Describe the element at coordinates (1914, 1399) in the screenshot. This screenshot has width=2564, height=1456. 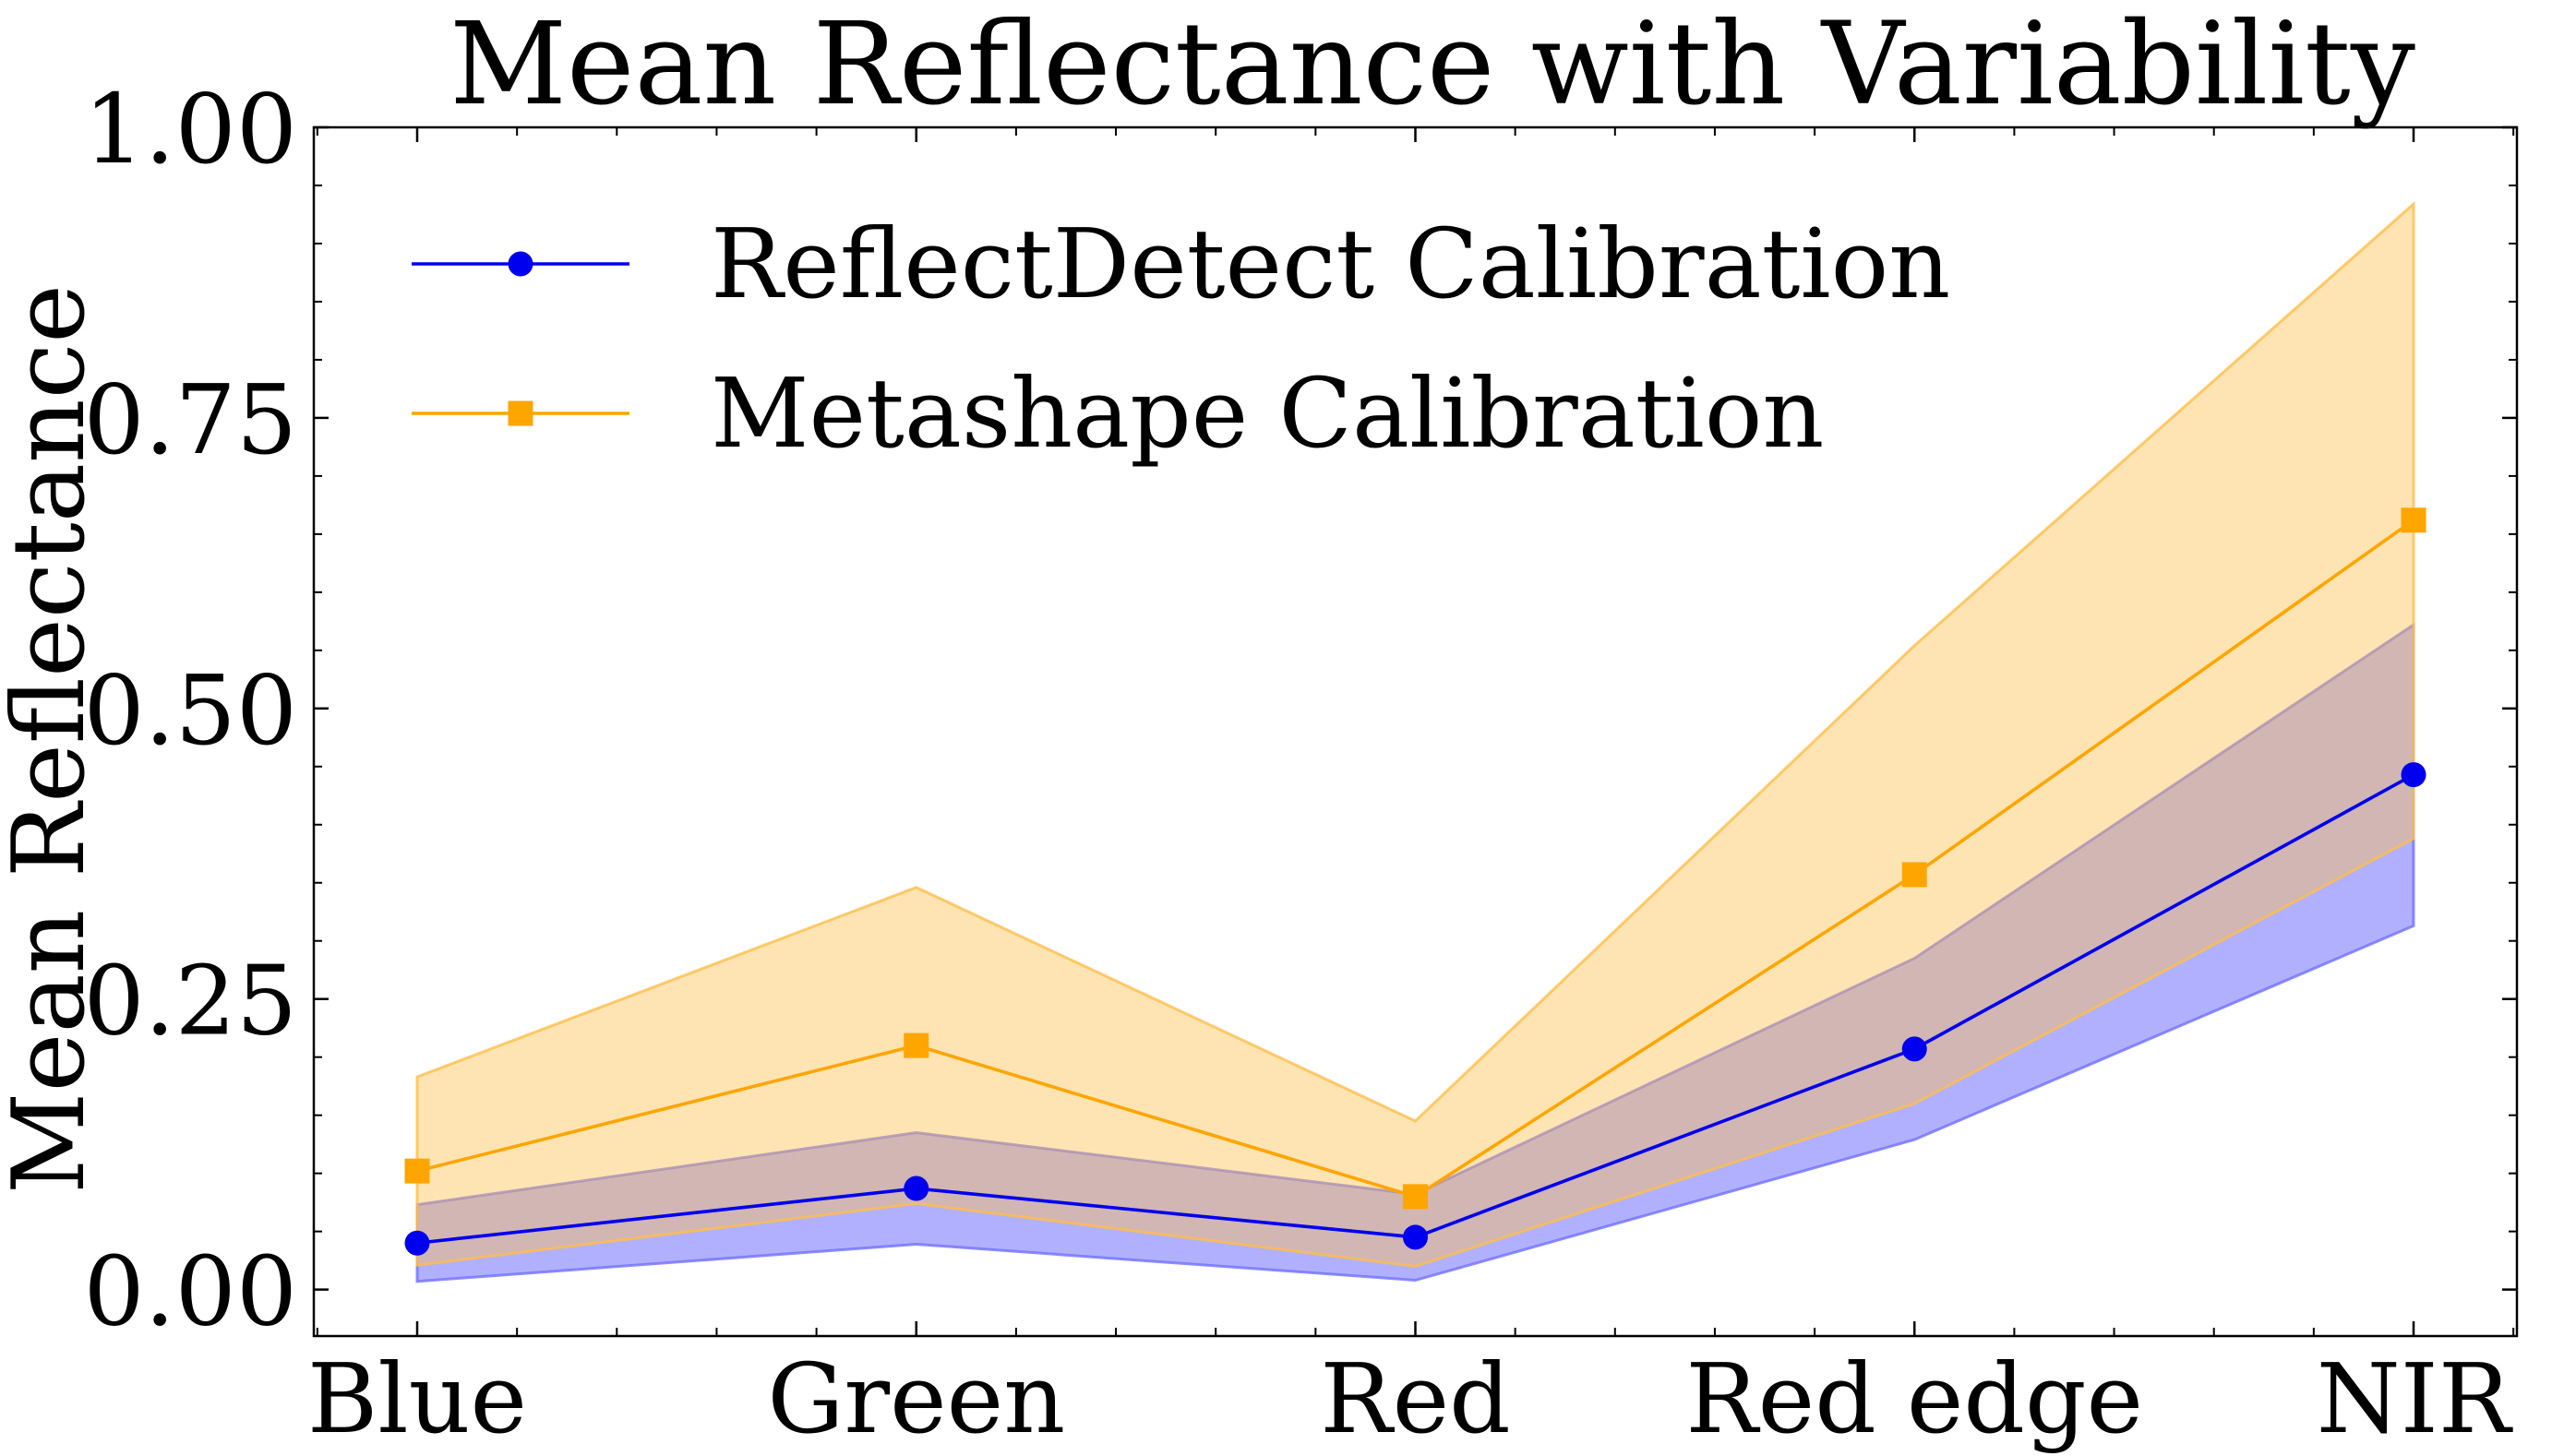
I see `x-tick-label-3: Red edge` at that location.